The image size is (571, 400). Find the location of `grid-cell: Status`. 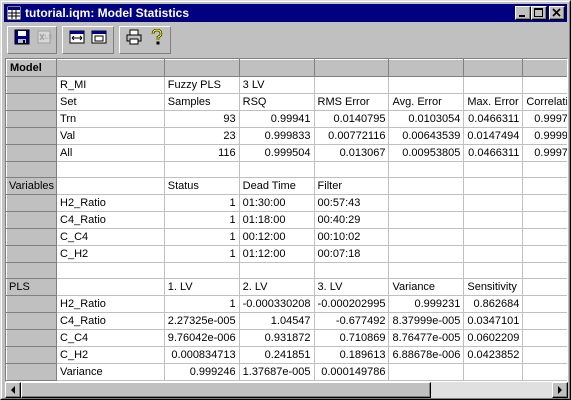

grid-cell: Status is located at coordinates (202, 186).